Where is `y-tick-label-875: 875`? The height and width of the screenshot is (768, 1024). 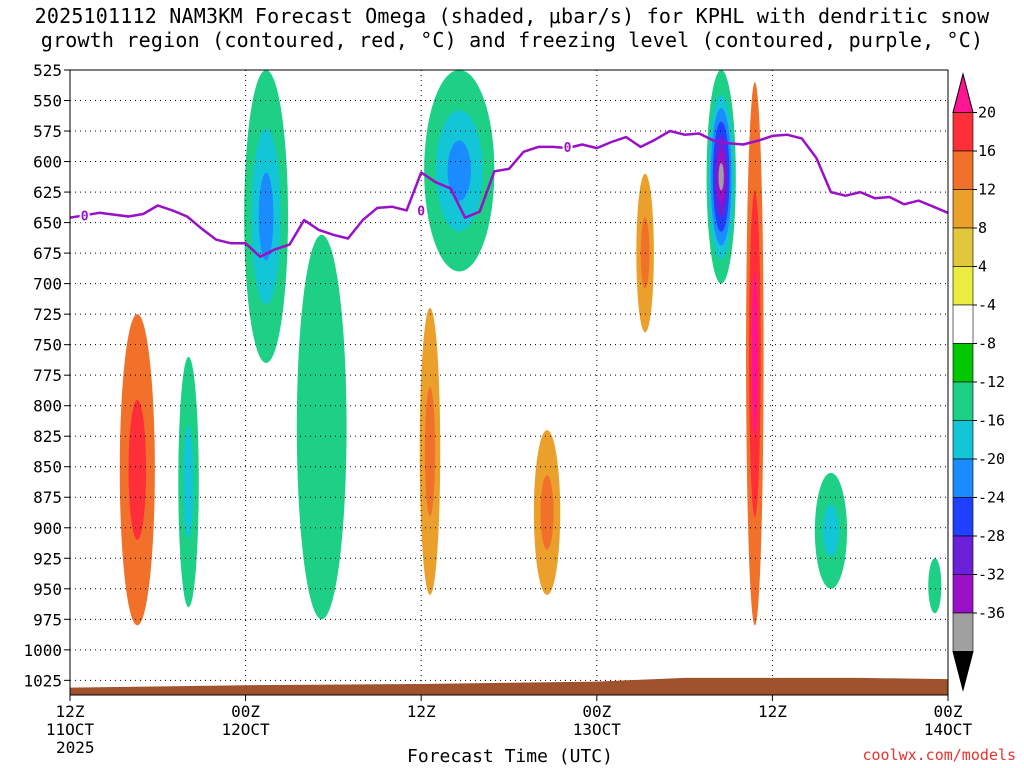 y-tick-label-875: 875 is located at coordinates (47, 497).